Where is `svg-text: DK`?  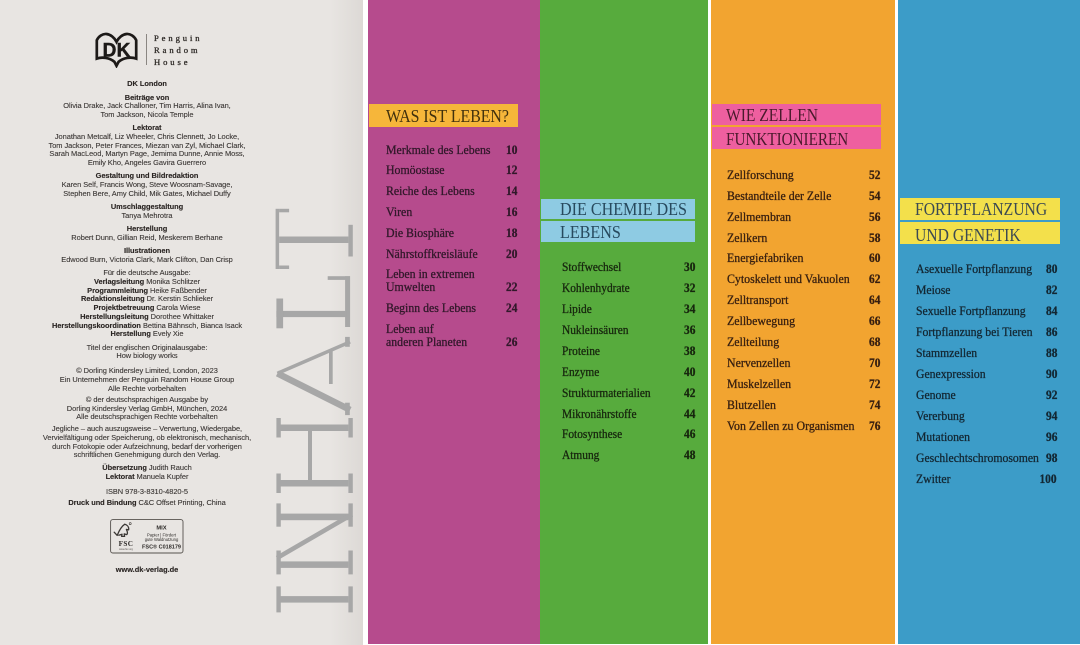
svg-text: DK is located at coordinates (117, 51).